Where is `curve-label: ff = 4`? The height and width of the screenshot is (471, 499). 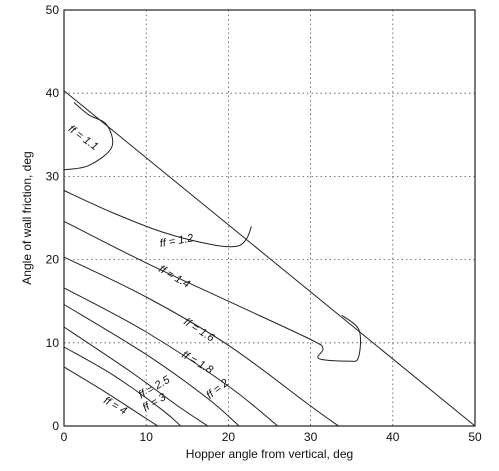 curve-label: ff = 4 is located at coordinates (114, 406).